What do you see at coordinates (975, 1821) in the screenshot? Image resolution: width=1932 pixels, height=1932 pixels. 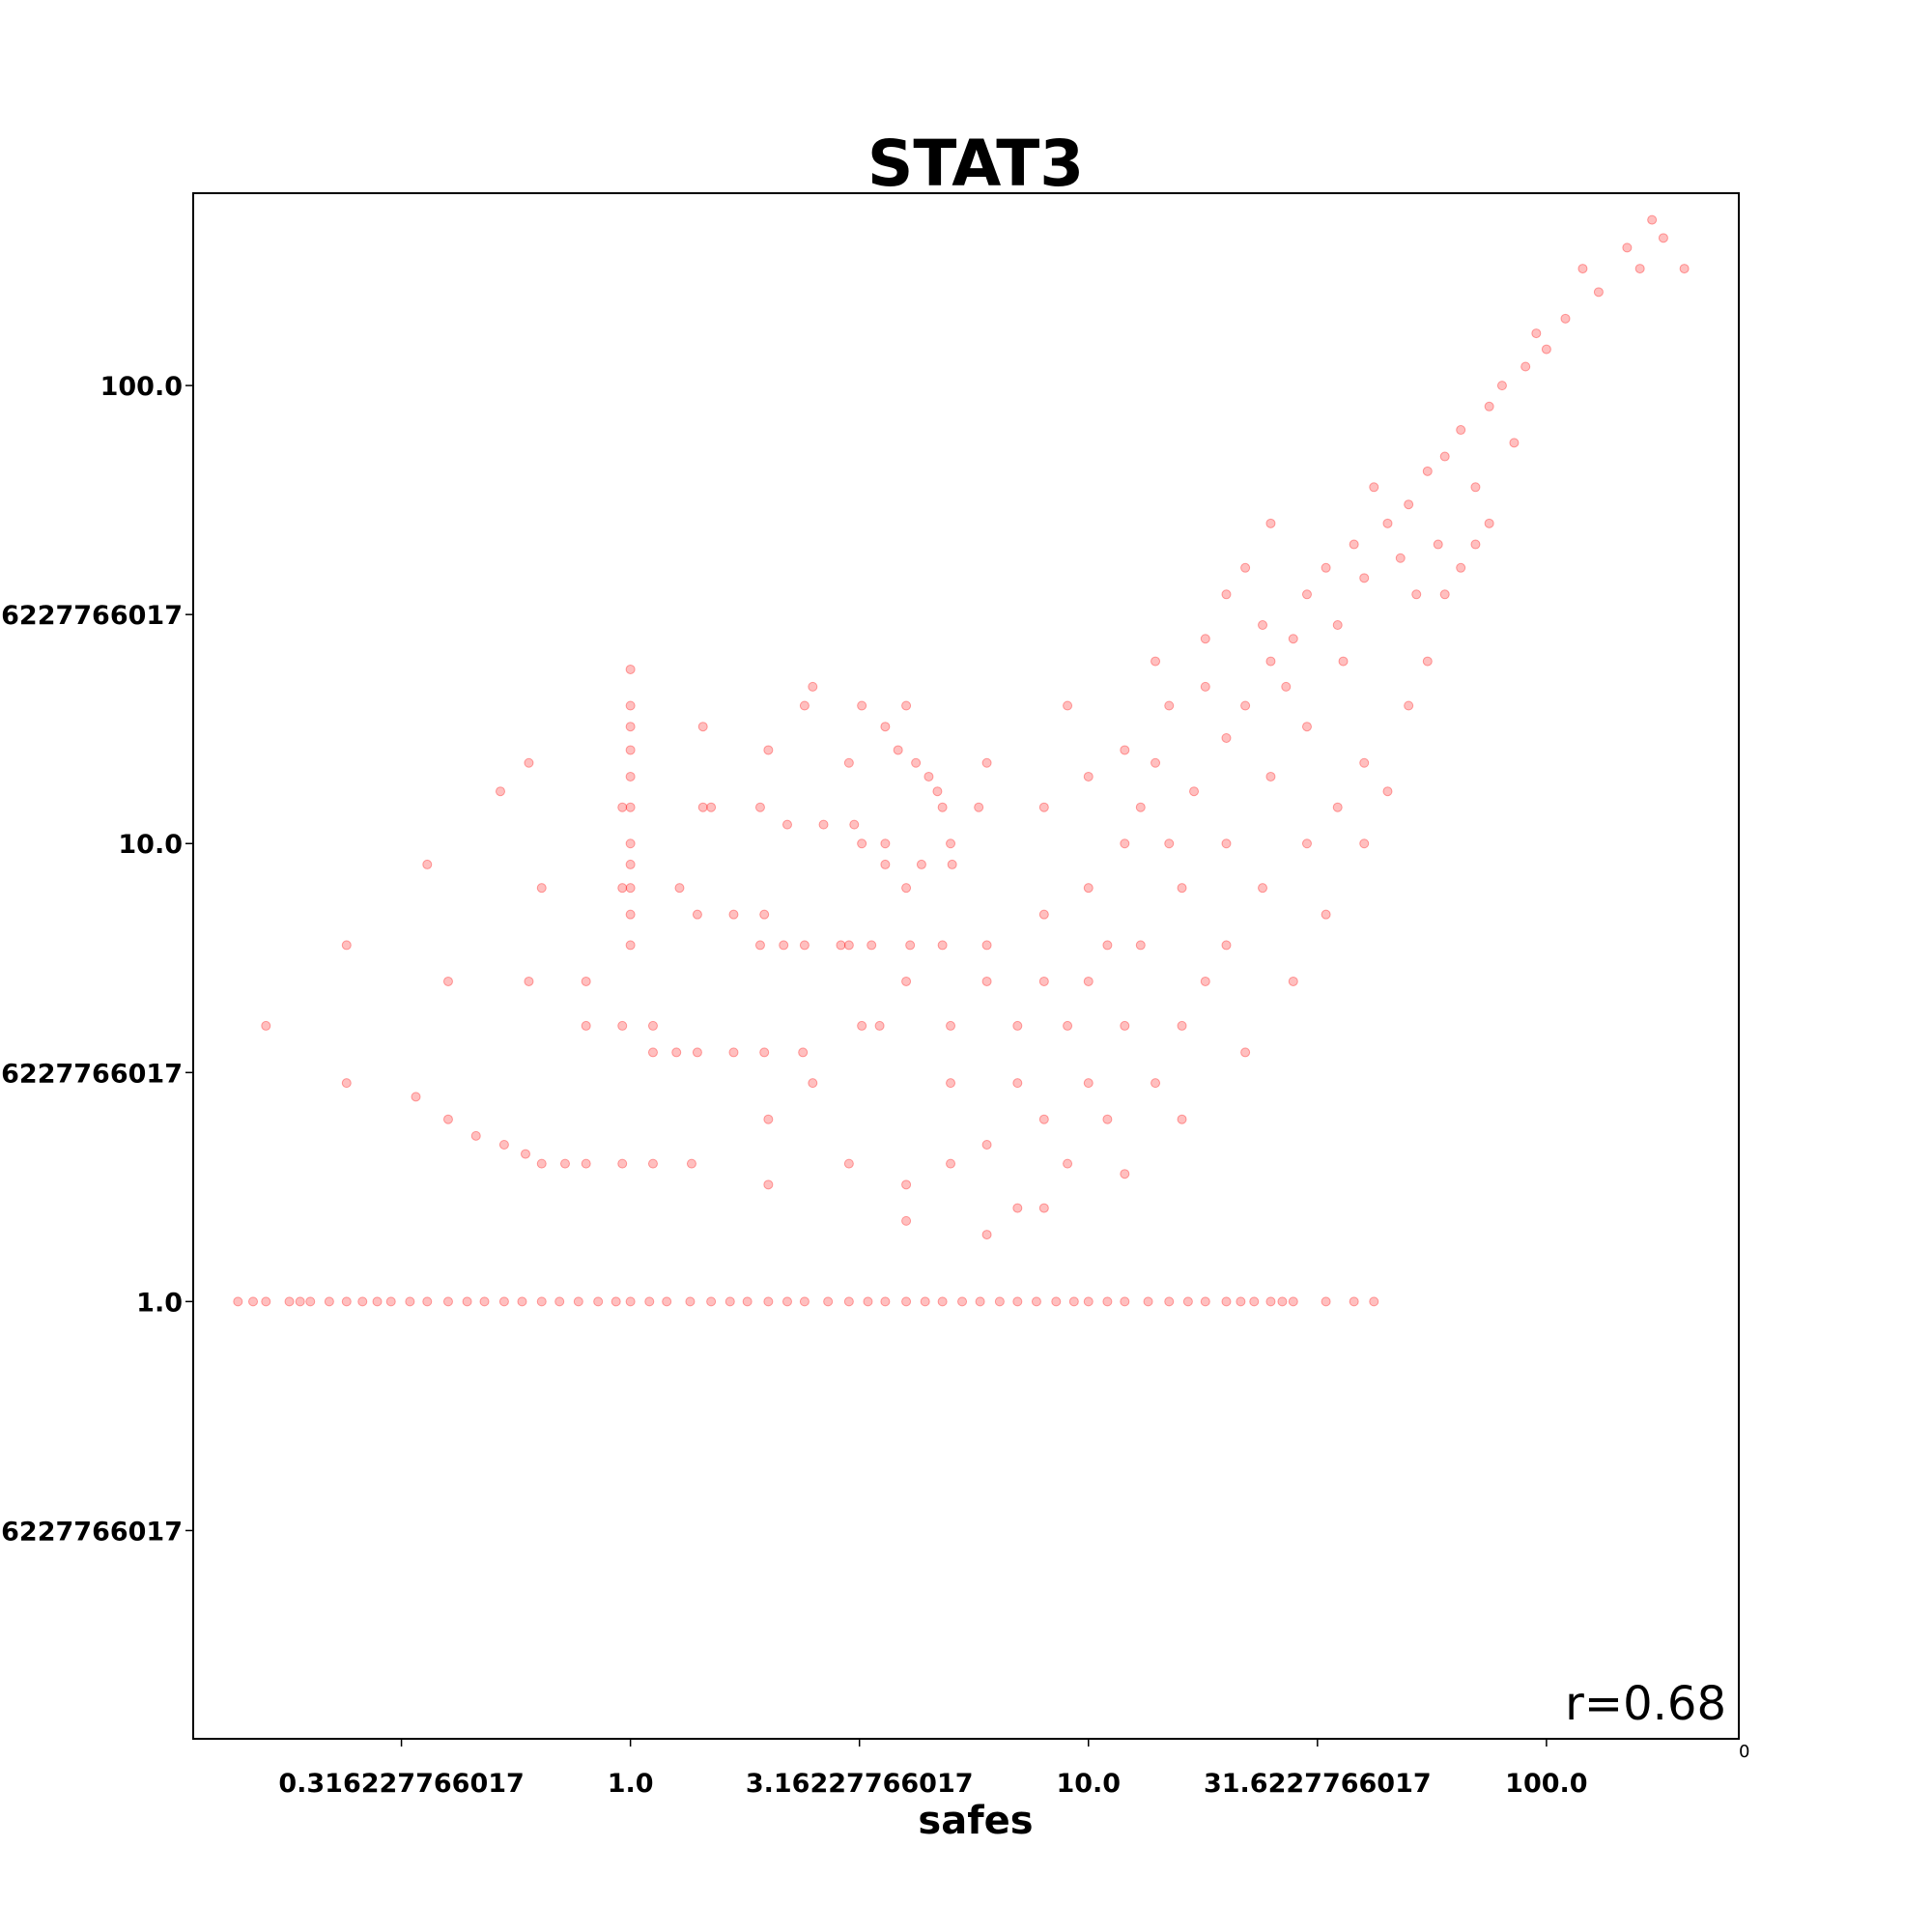 I see `x-axis-label: safes` at bounding box center [975, 1821].